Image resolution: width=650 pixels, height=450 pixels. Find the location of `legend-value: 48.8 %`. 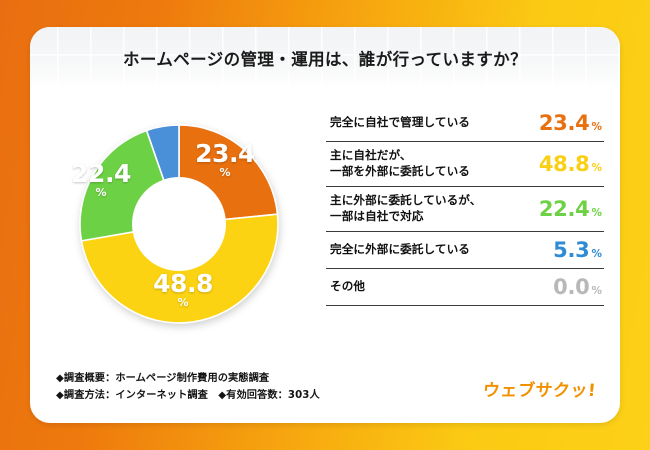

legend-value: 48.8 % is located at coordinates (570, 164).